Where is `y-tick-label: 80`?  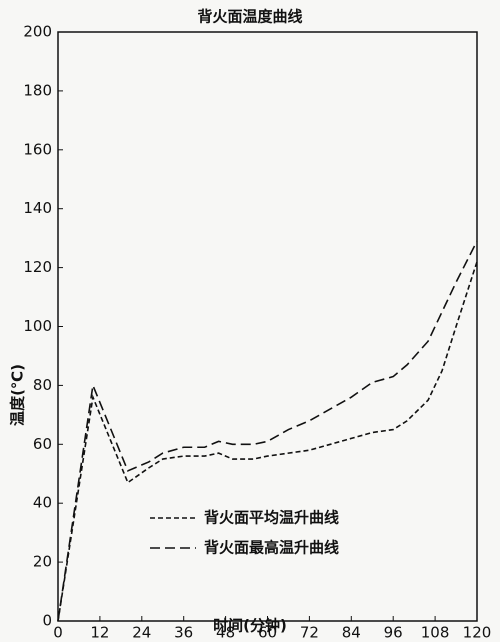
y-tick-label: 80 is located at coordinates (42, 385).